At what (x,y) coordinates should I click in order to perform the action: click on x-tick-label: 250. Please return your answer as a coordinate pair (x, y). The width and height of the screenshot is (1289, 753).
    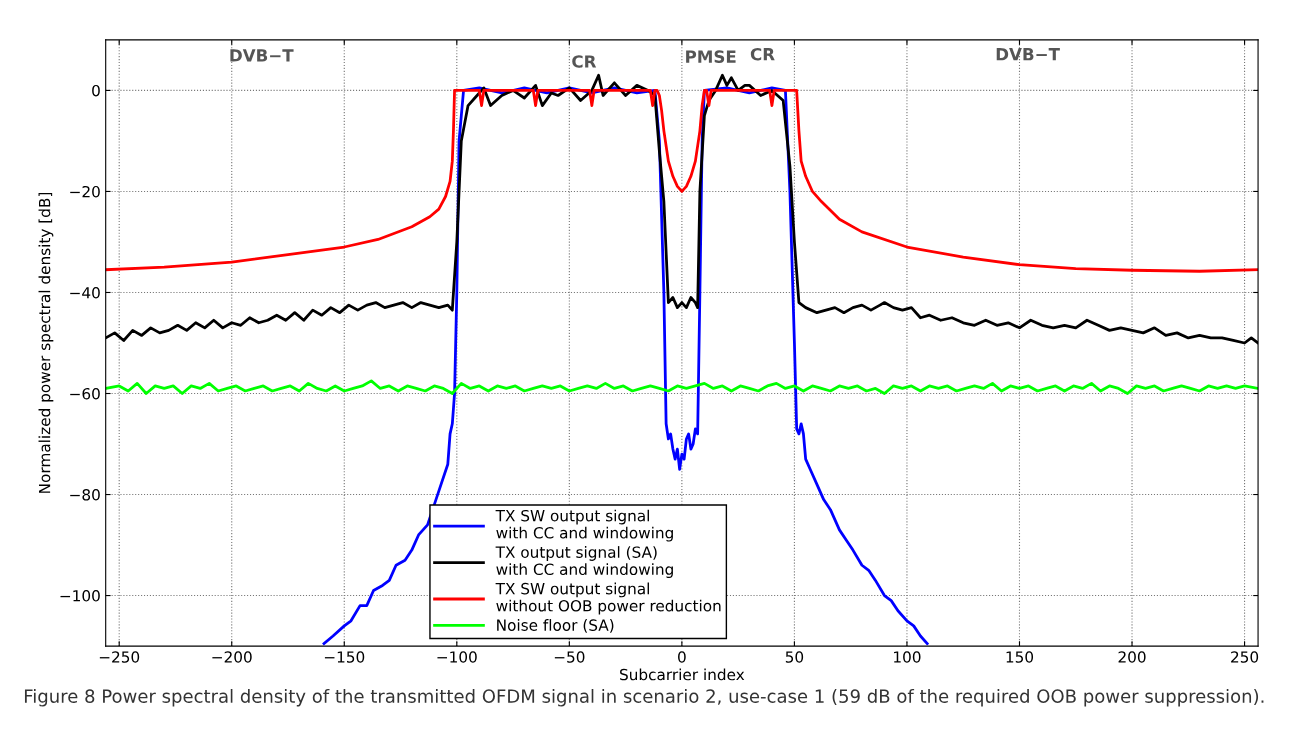
    Looking at the image, I should click on (1245, 657).